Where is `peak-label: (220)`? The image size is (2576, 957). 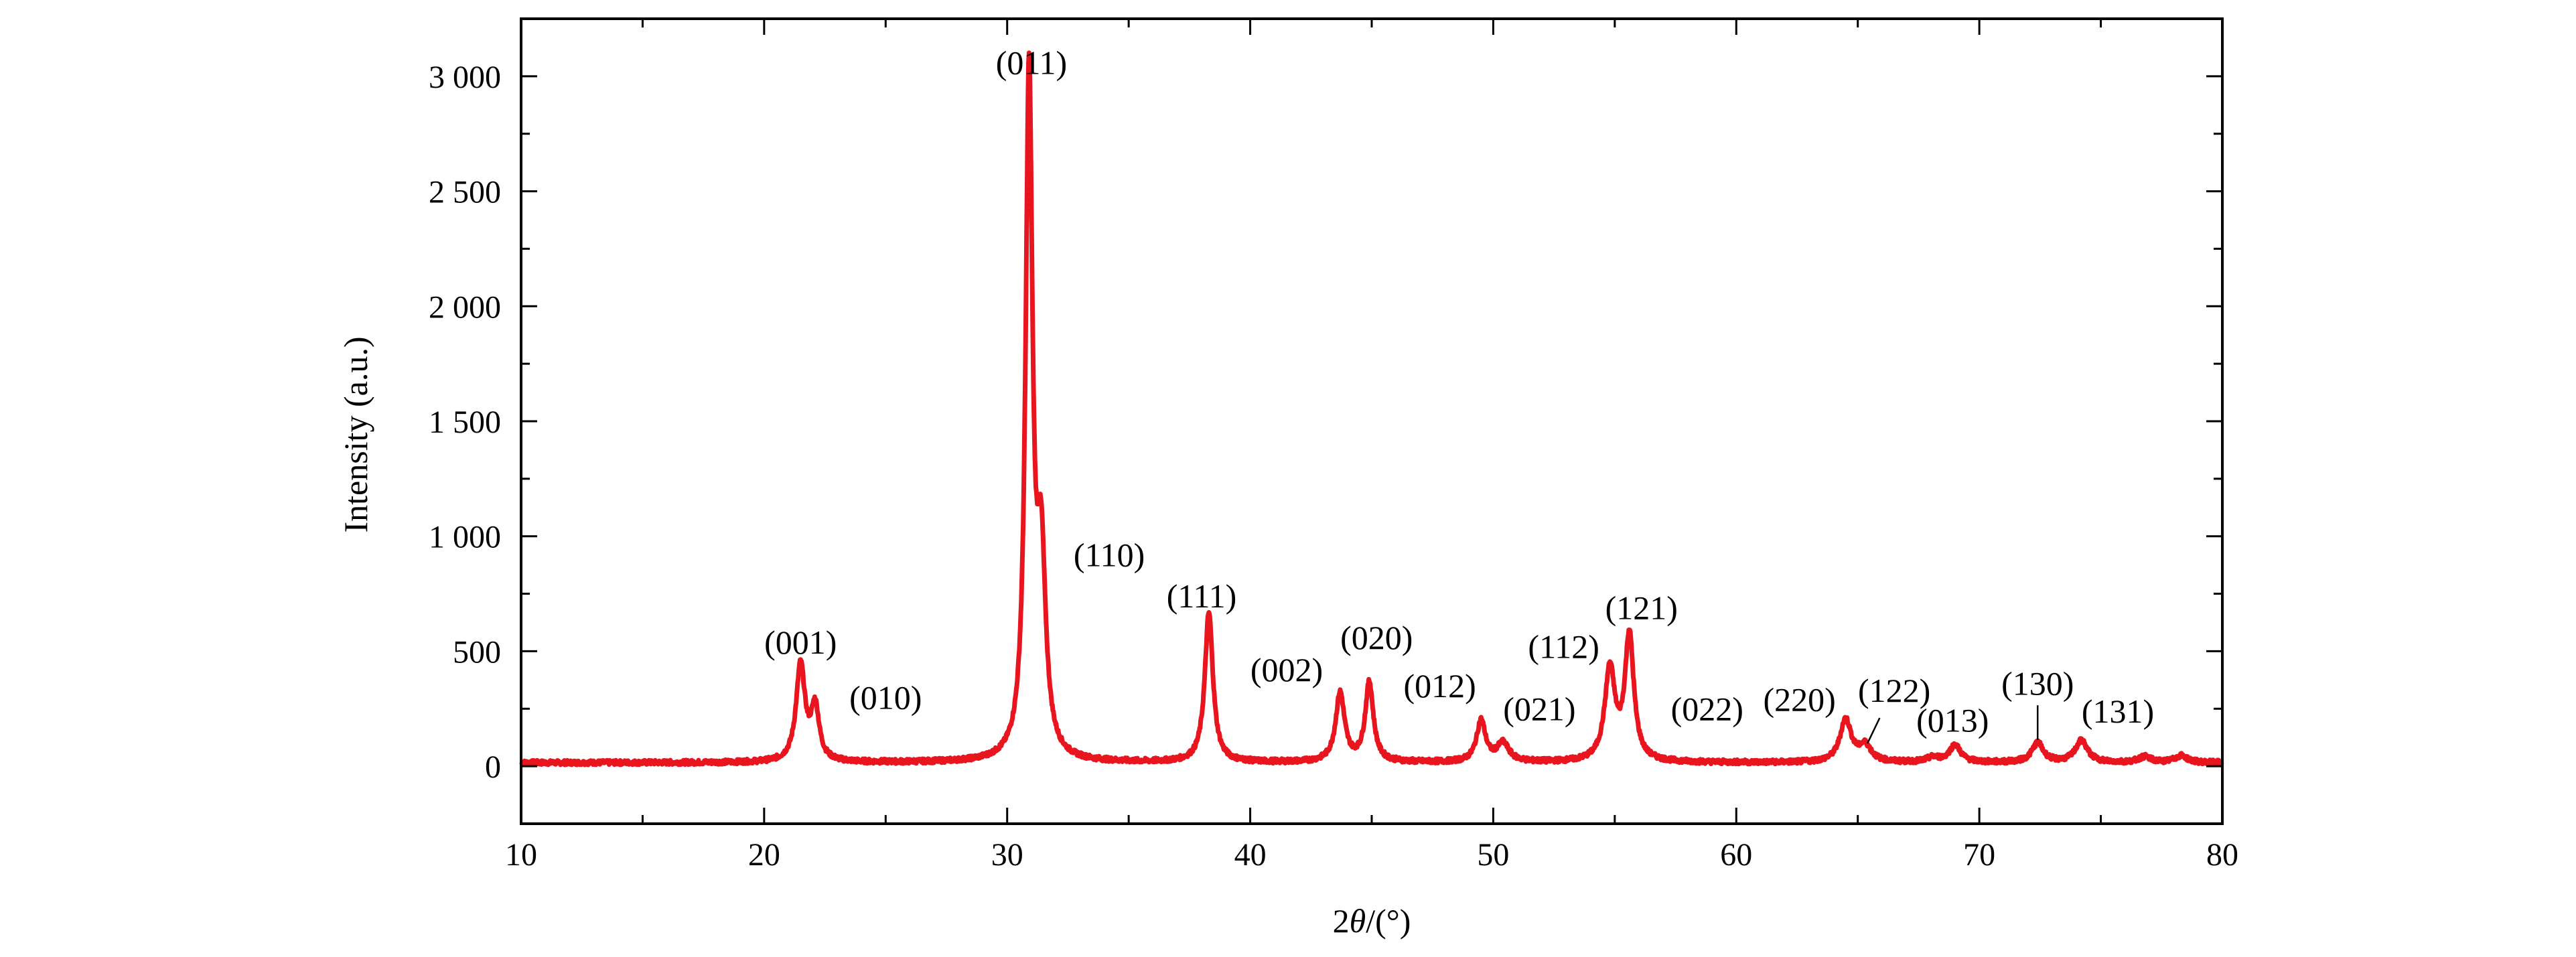 peak-label: (220) is located at coordinates (1799, 700).